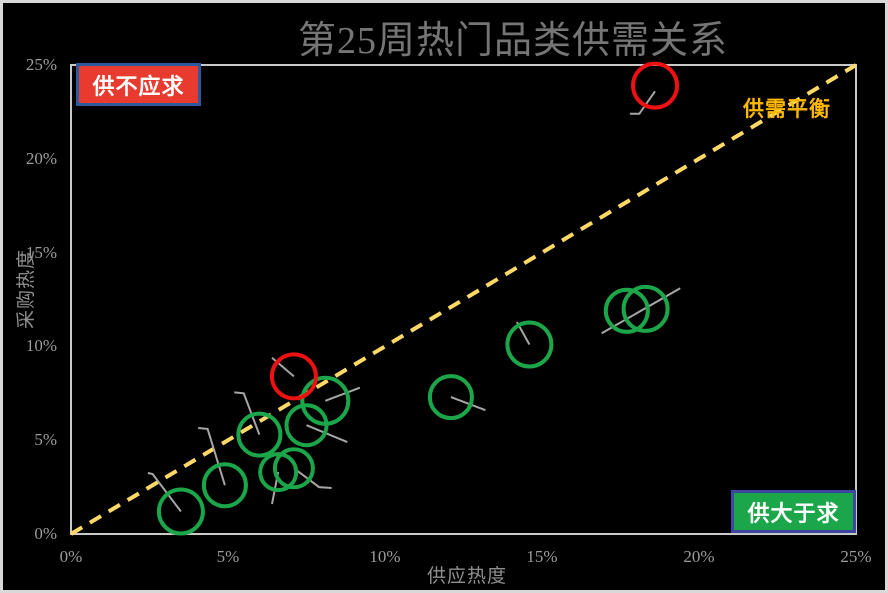  What do you see at coordinates (466, 576) in the screenshot?
I see `x-axis-title: 供应热度` at bounding box center [466, 576].